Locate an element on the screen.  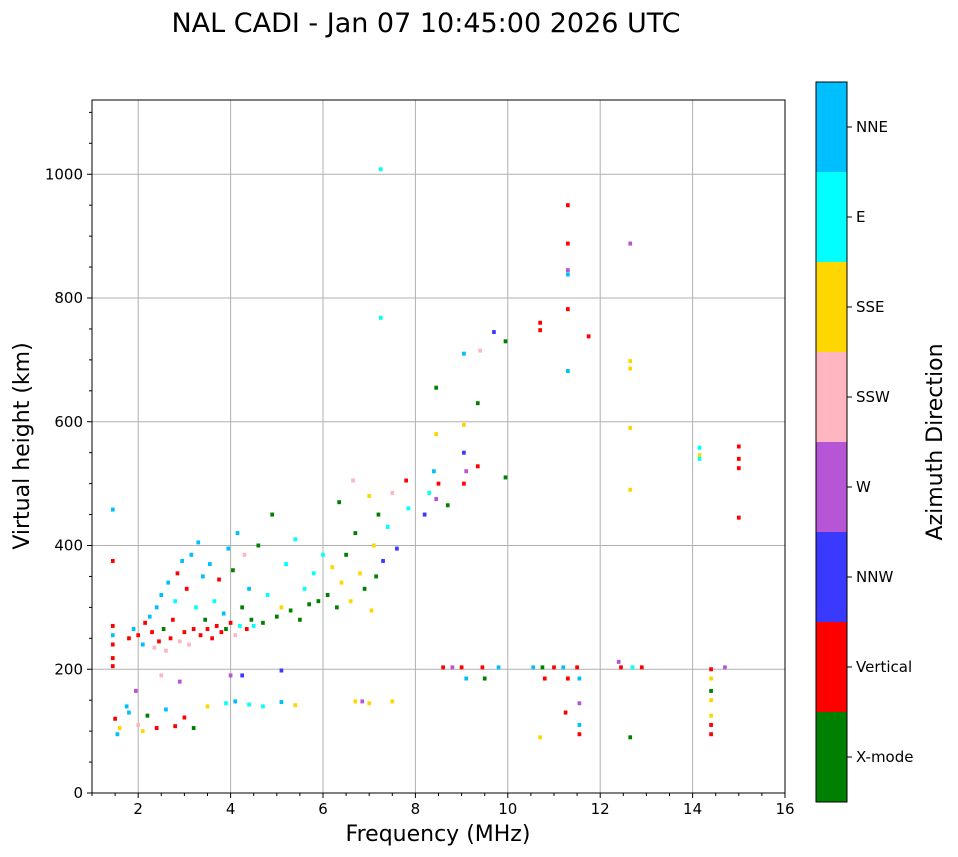
colorbar-label-item: NNW is located at coordinates (874, 577).